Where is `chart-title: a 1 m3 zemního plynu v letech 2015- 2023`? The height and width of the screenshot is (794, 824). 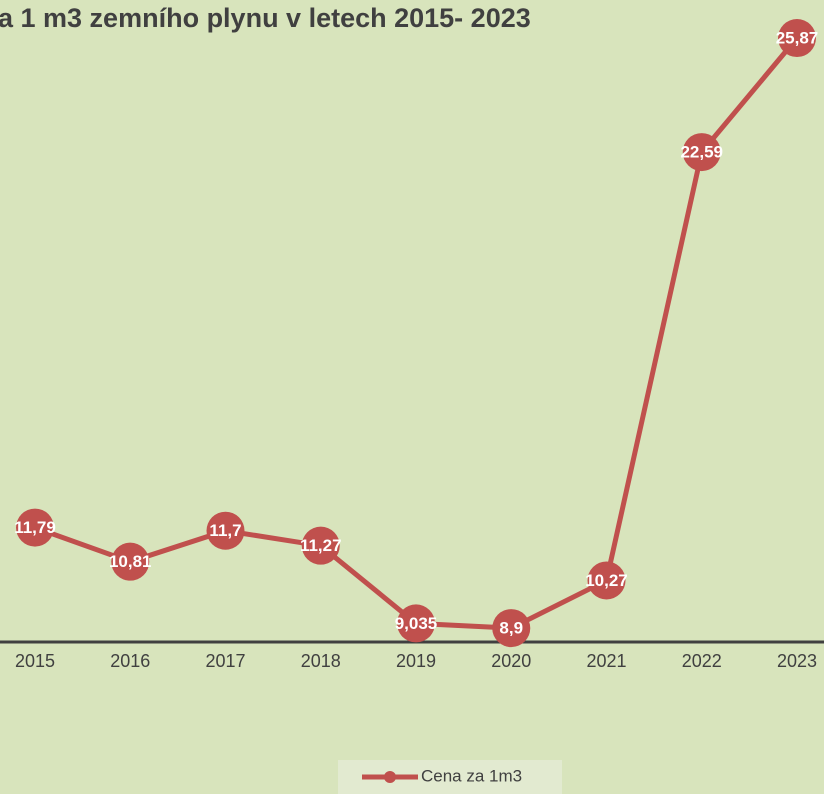
chart-title: a 1 m3 zemního plynu v letech 2015- 2023 is located at coordinates (265, 18).